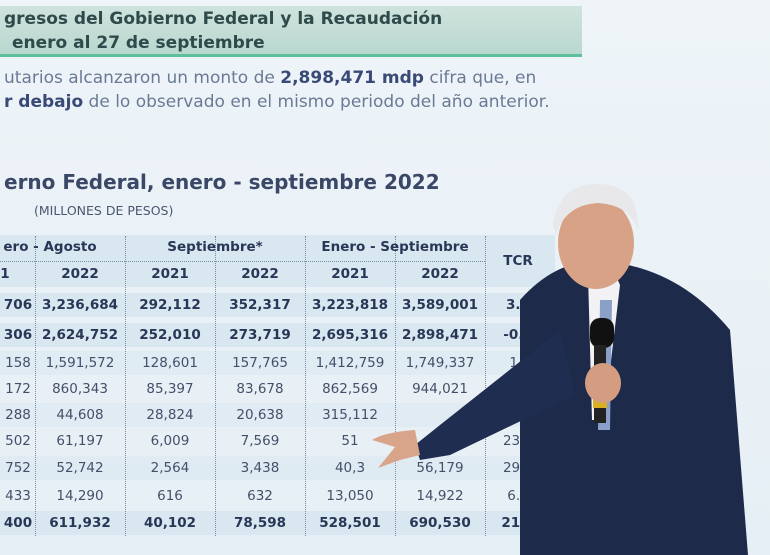 This screenshot has width=770, height=555. I want to click on table-cell: 2,624,752, so click(80, 335).